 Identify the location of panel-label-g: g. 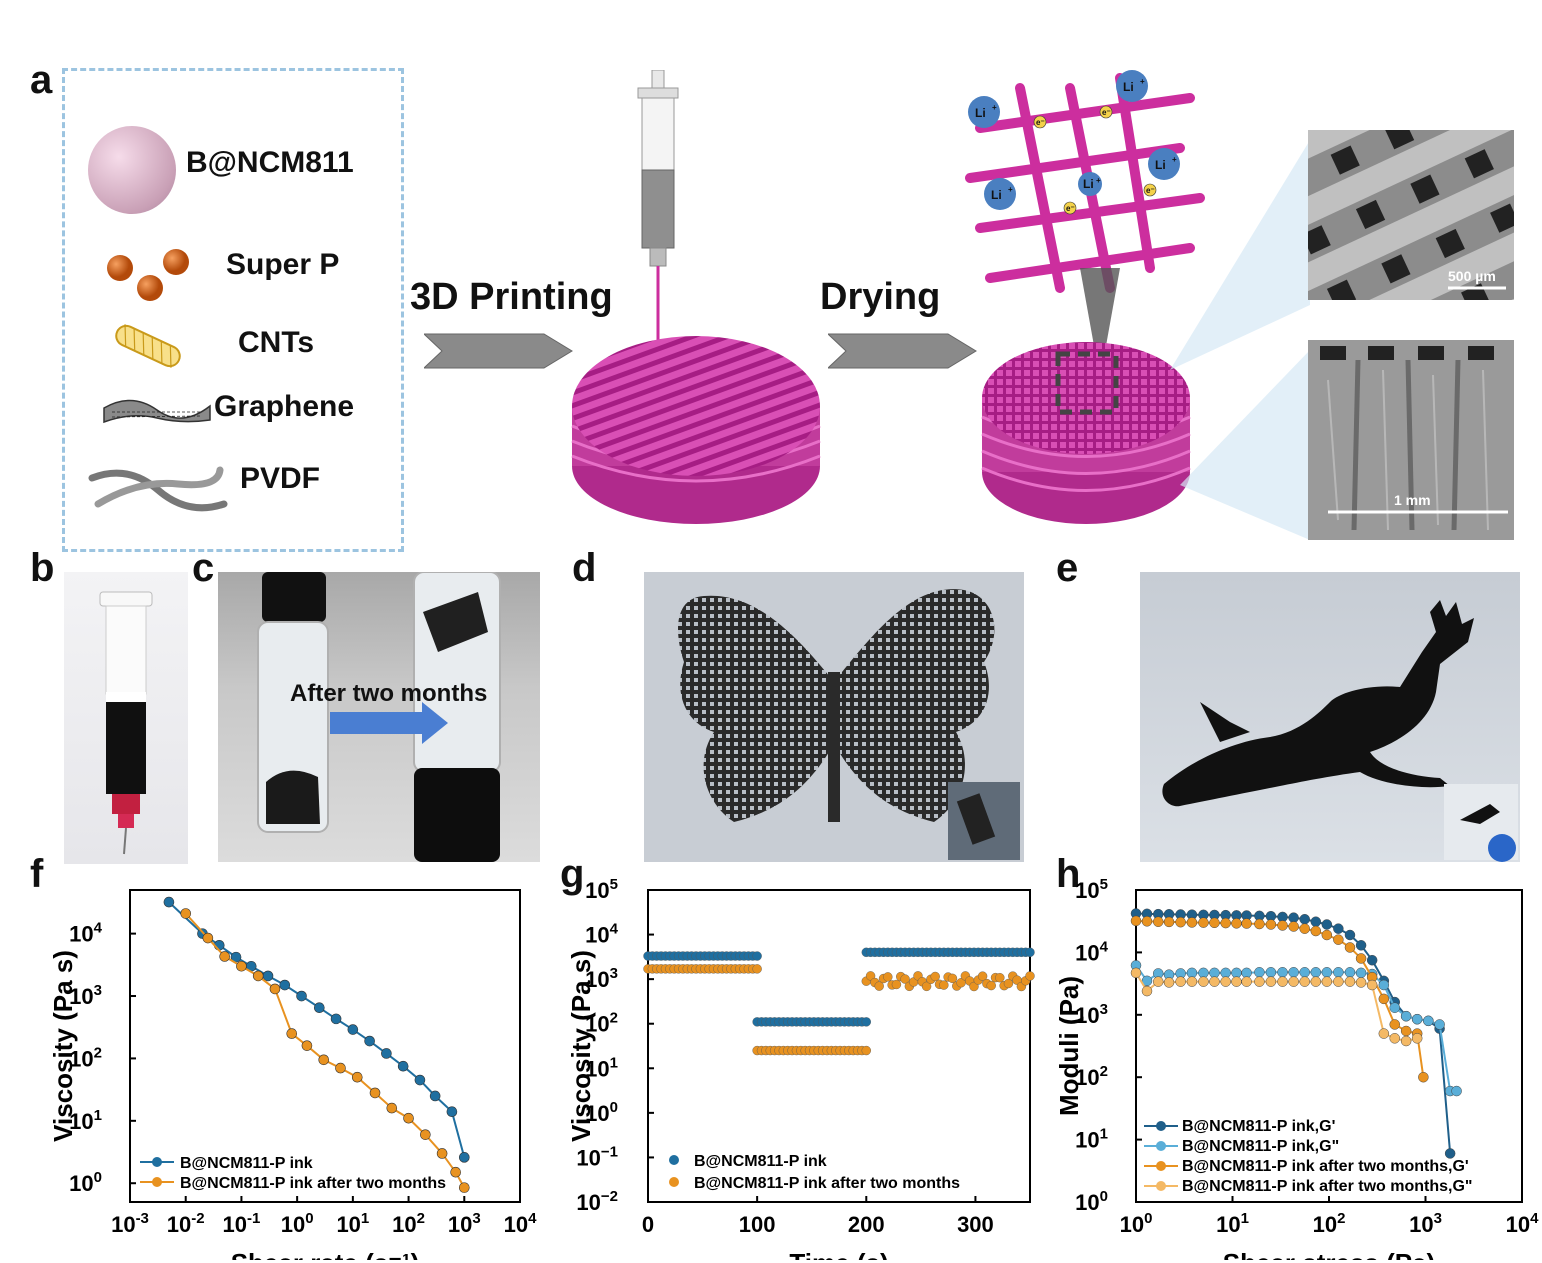
(572, 874).